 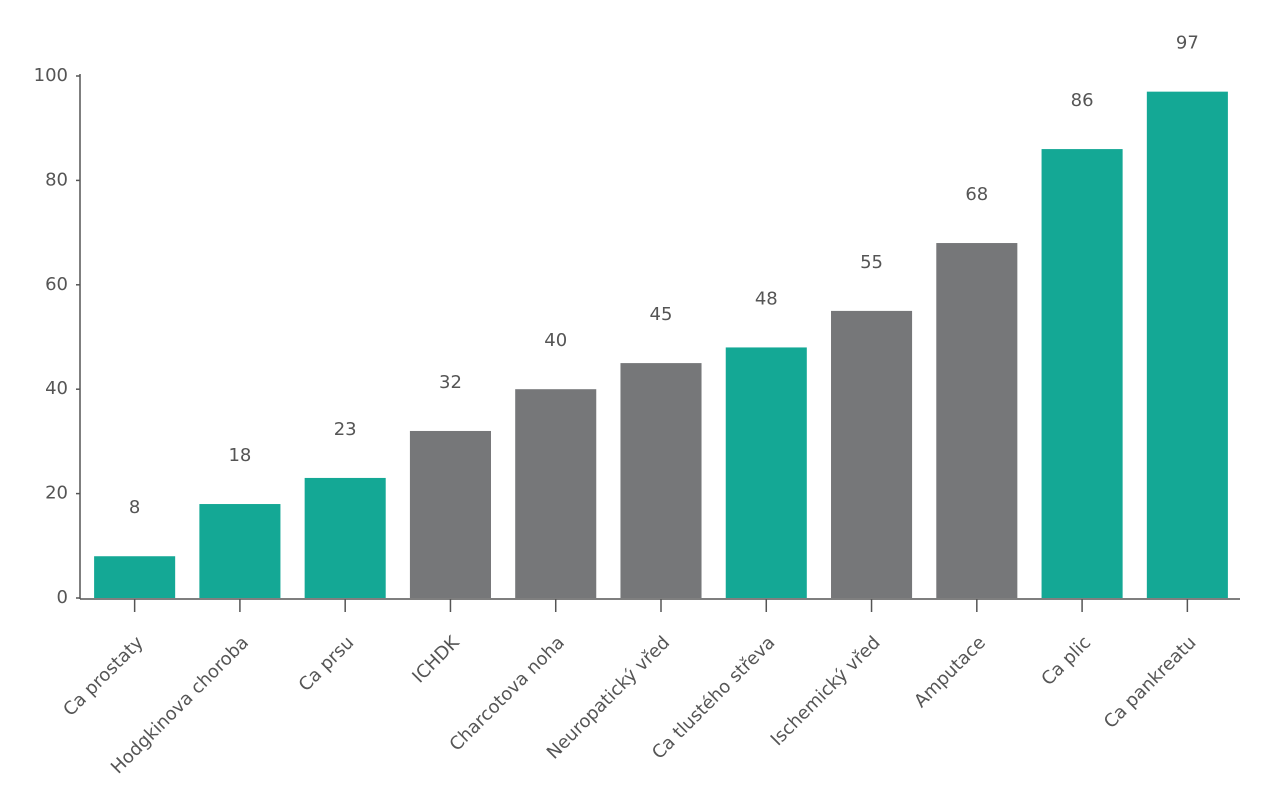 I want to click on value-label: 48, so click(x=766, y=298).